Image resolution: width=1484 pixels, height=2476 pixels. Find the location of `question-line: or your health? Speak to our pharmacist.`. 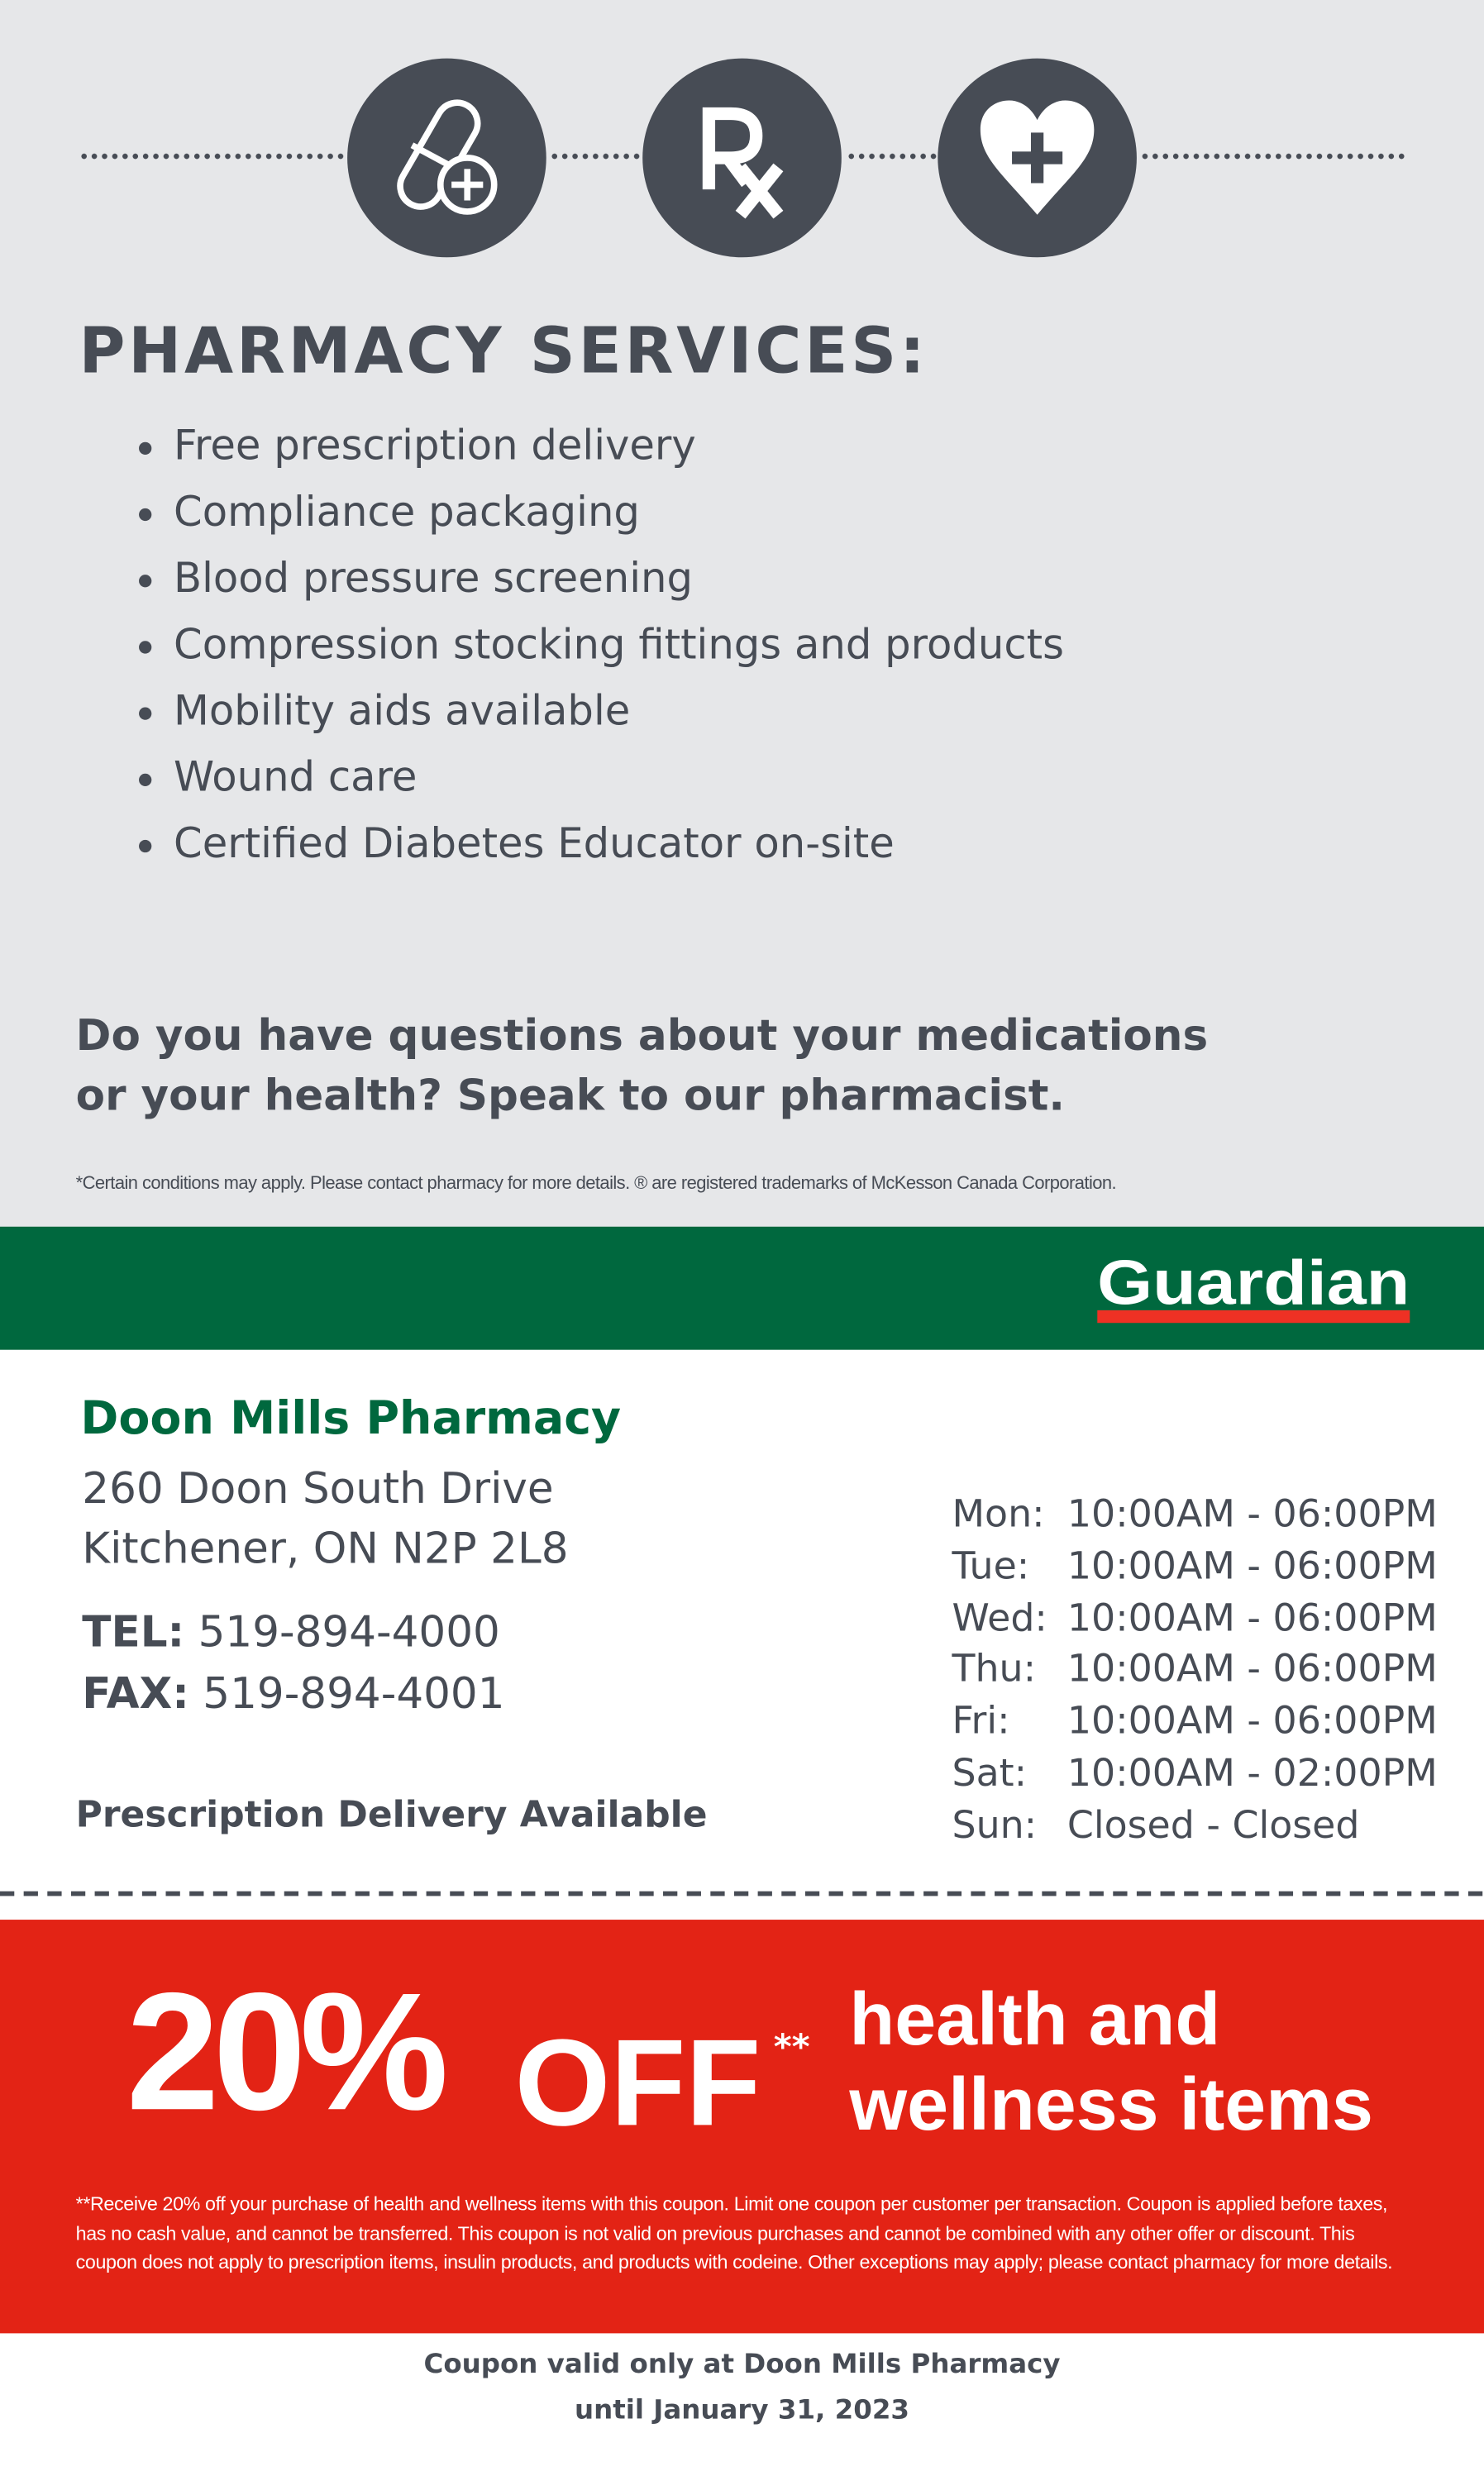

question-line: or your health? Speak to our pharmacist. is located at coordinates (570, 1096).